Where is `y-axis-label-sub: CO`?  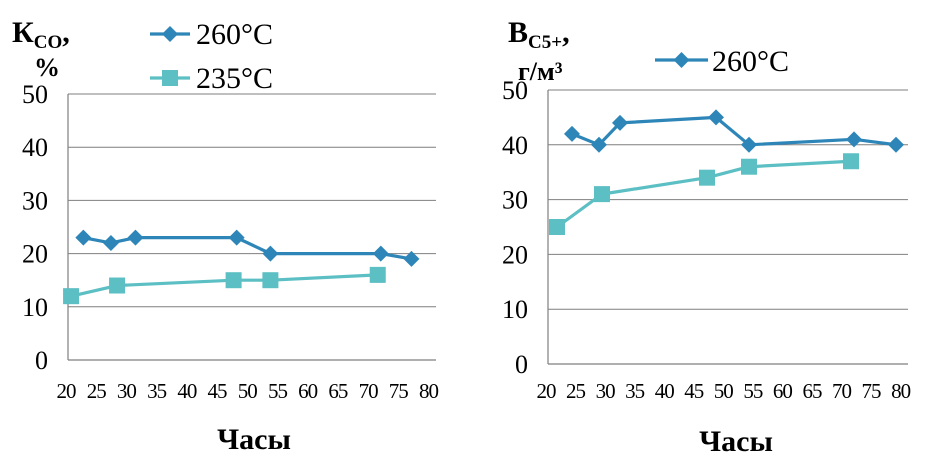
y-axis-label-sub: CO is located at coordinates (48, 42).